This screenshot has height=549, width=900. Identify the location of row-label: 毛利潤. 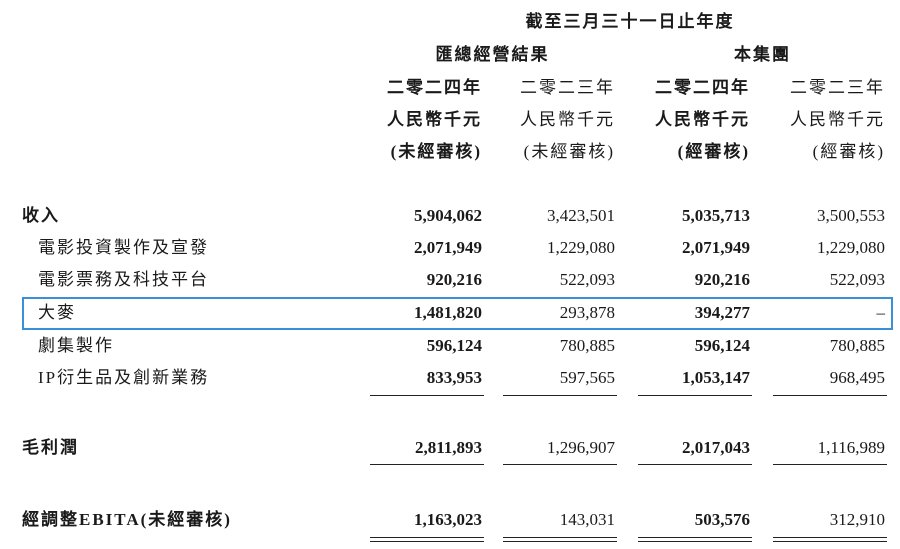
(50, 447).